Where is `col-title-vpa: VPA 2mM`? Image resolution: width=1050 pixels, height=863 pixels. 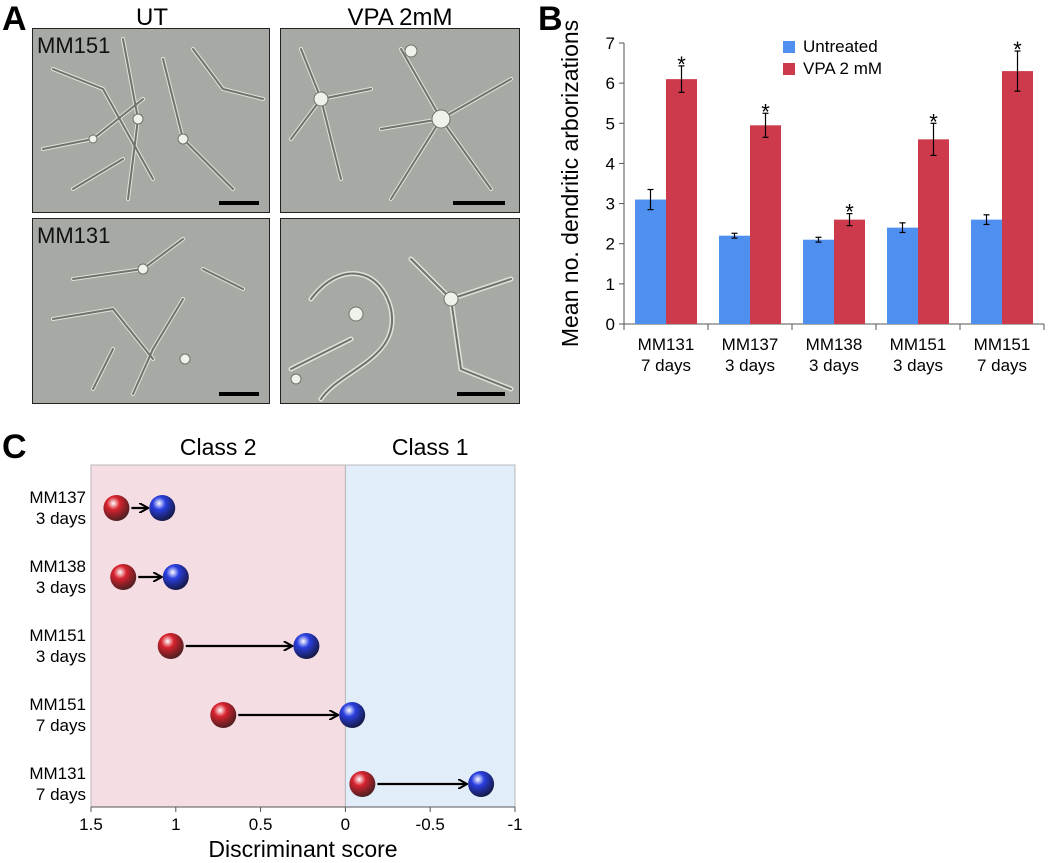
col-title-vpa: VPA 2mM is located at coordinates (400, 17).